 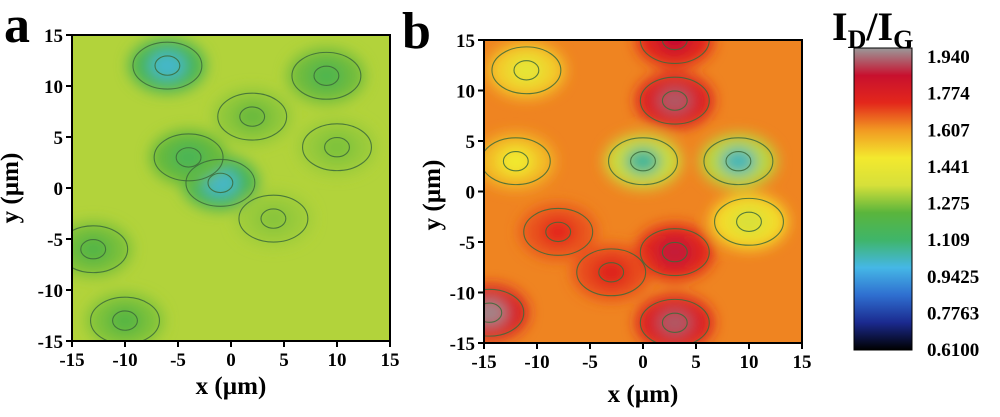 What do you see at coordinates (872, 29) in the screenshot?
I see `colorbar-title: ID/IG` at bounding box center [872, 29].